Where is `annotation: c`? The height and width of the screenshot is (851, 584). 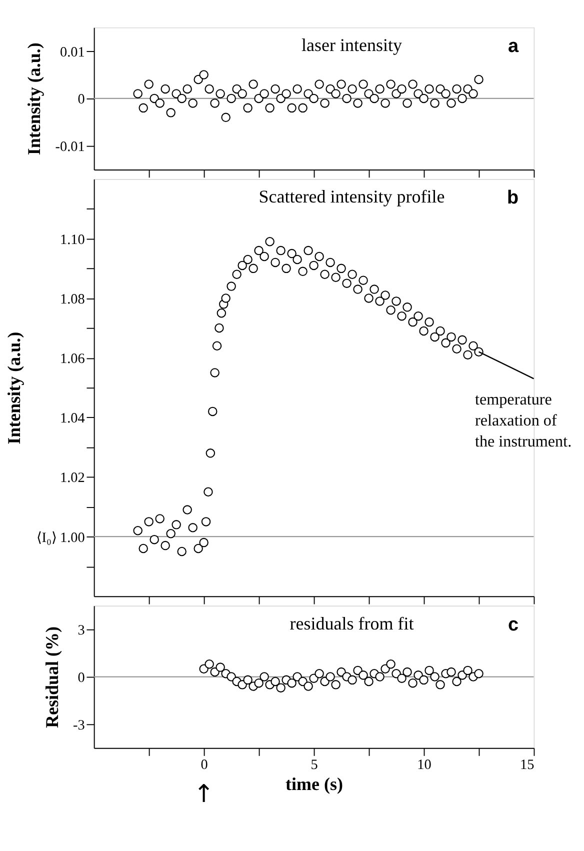 annotation: c is located at coordinates (513, 625).